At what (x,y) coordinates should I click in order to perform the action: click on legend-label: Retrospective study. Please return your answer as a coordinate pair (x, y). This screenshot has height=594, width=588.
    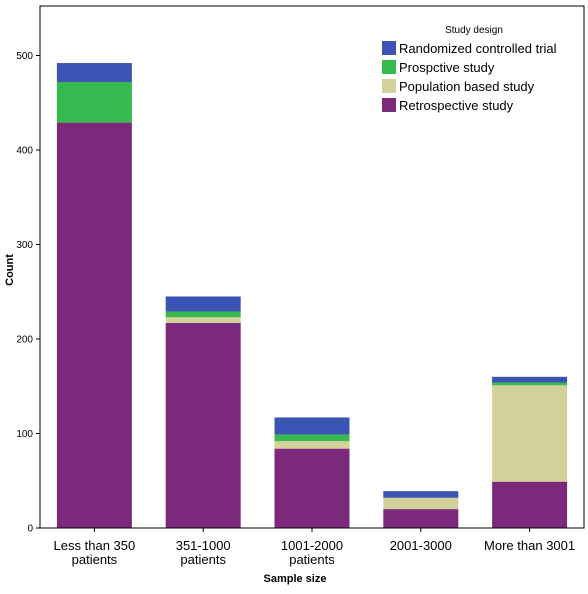
    Looking at the image, I should click on (456, 105).